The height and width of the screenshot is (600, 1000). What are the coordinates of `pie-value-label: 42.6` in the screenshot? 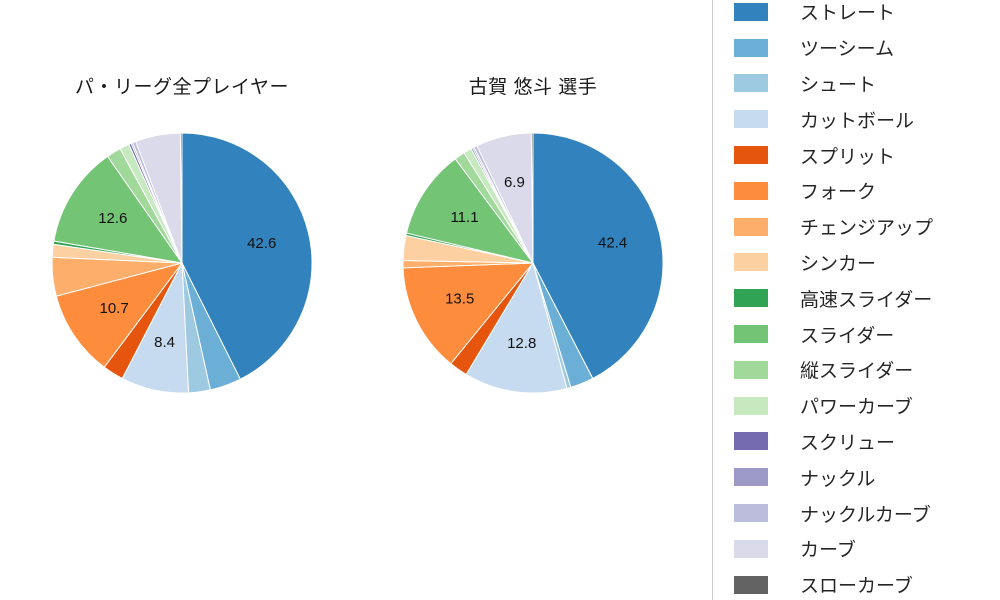 It's located at (261, 243).